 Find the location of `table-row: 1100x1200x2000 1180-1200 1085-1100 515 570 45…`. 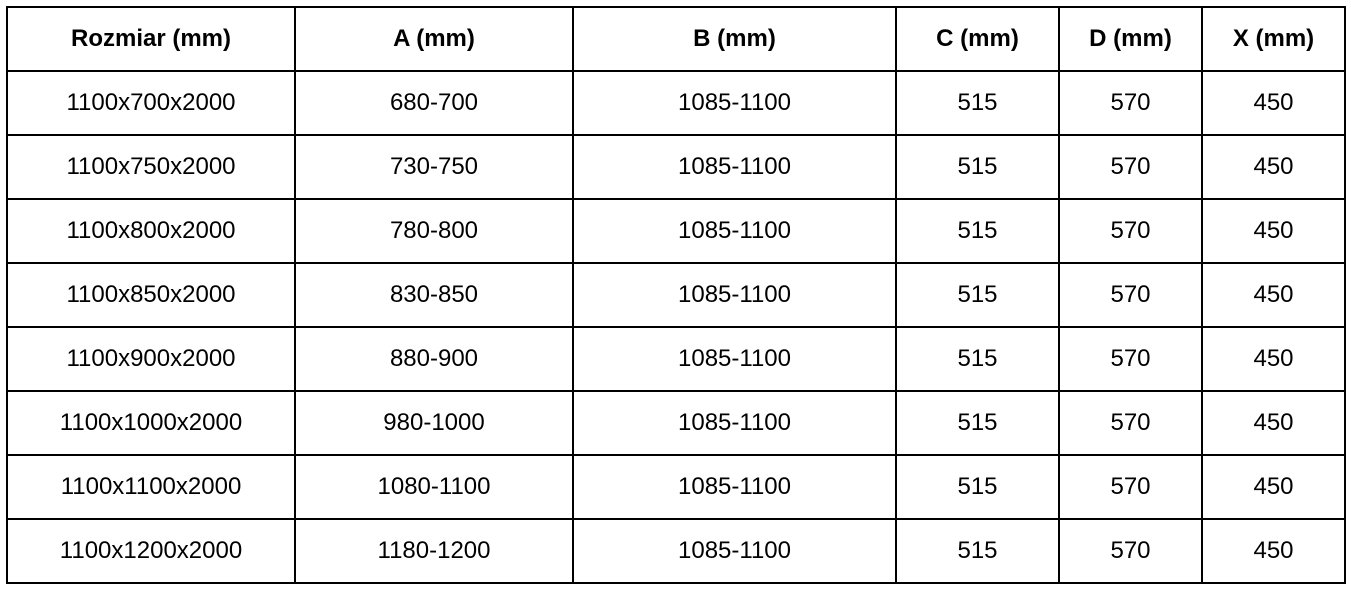

table-row: 1100x1200x2000 1180-1200 1085-1100 515 570 45… is located at coordinates (676, 551).